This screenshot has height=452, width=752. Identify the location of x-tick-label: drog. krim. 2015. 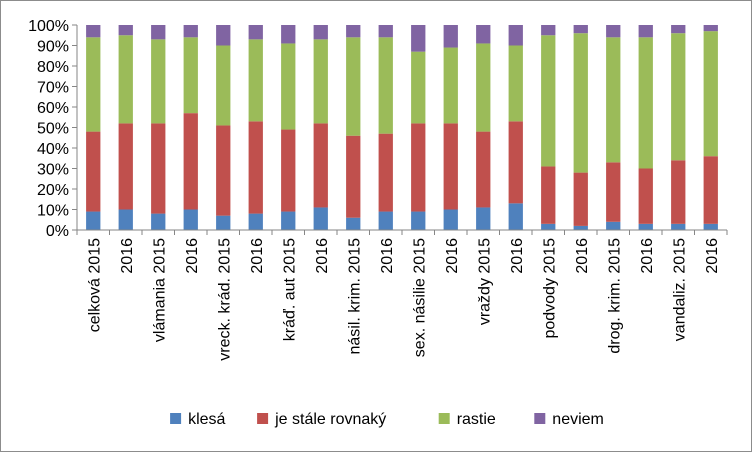
(614, 296).